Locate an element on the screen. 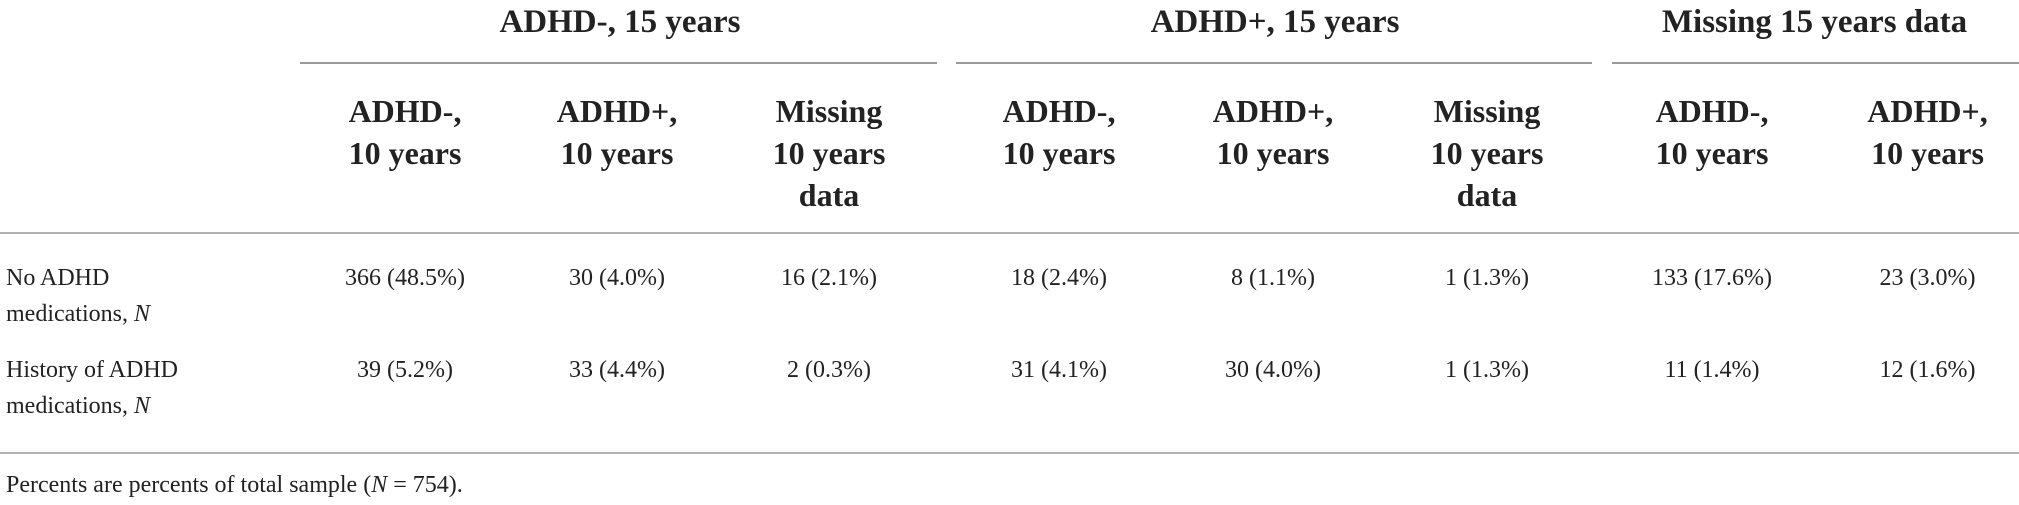 The width and height of the screenshot is (2019, 505). table-cell: 12 (1.6%) is located at coordinates (1927, 370).